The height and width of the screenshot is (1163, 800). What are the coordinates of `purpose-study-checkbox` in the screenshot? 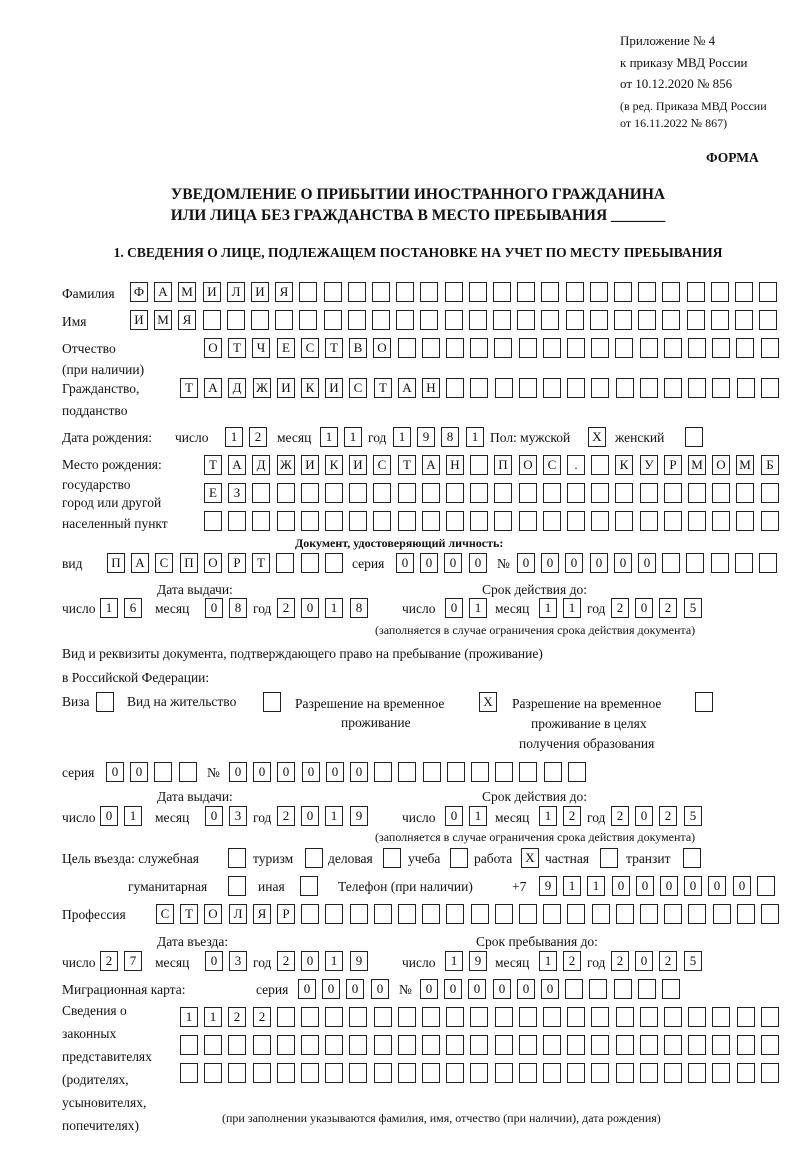 It's located at (459, 858).